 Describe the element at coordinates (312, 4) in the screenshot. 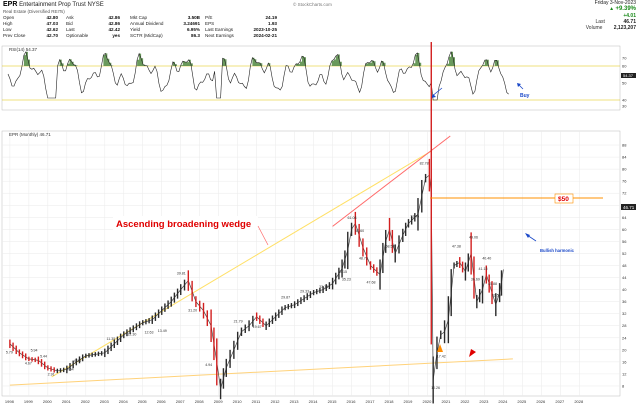

I see `brand-logo: © StockCharts.com` at that location.